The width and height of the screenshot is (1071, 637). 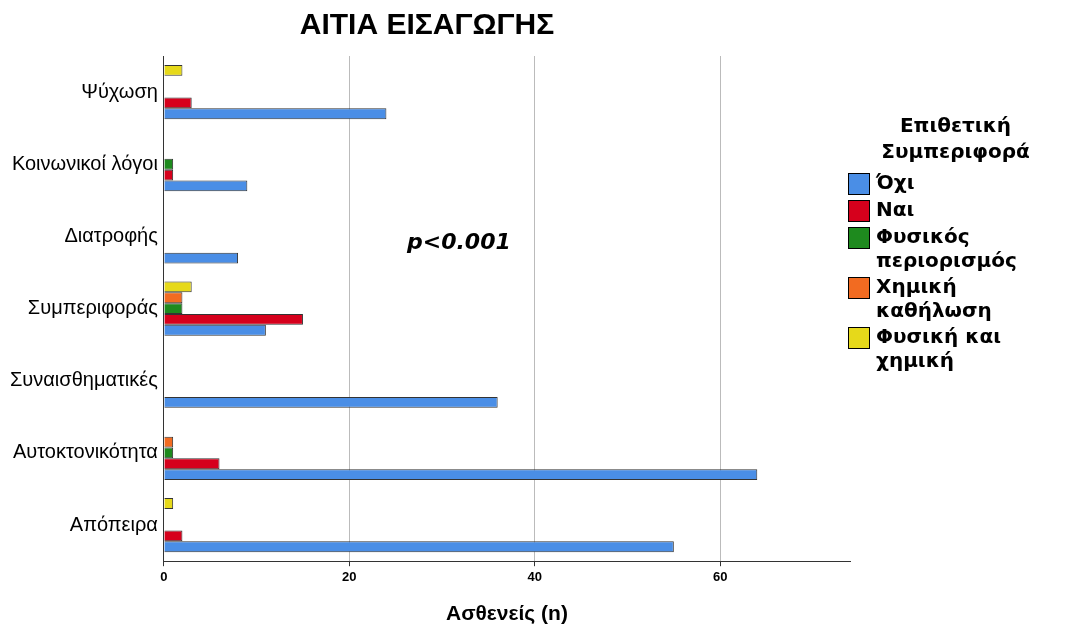 What do you see at coordinates (534, 576) in the screenshot?
I see `x-tick-label: 40` at bounding box center [534, 576].